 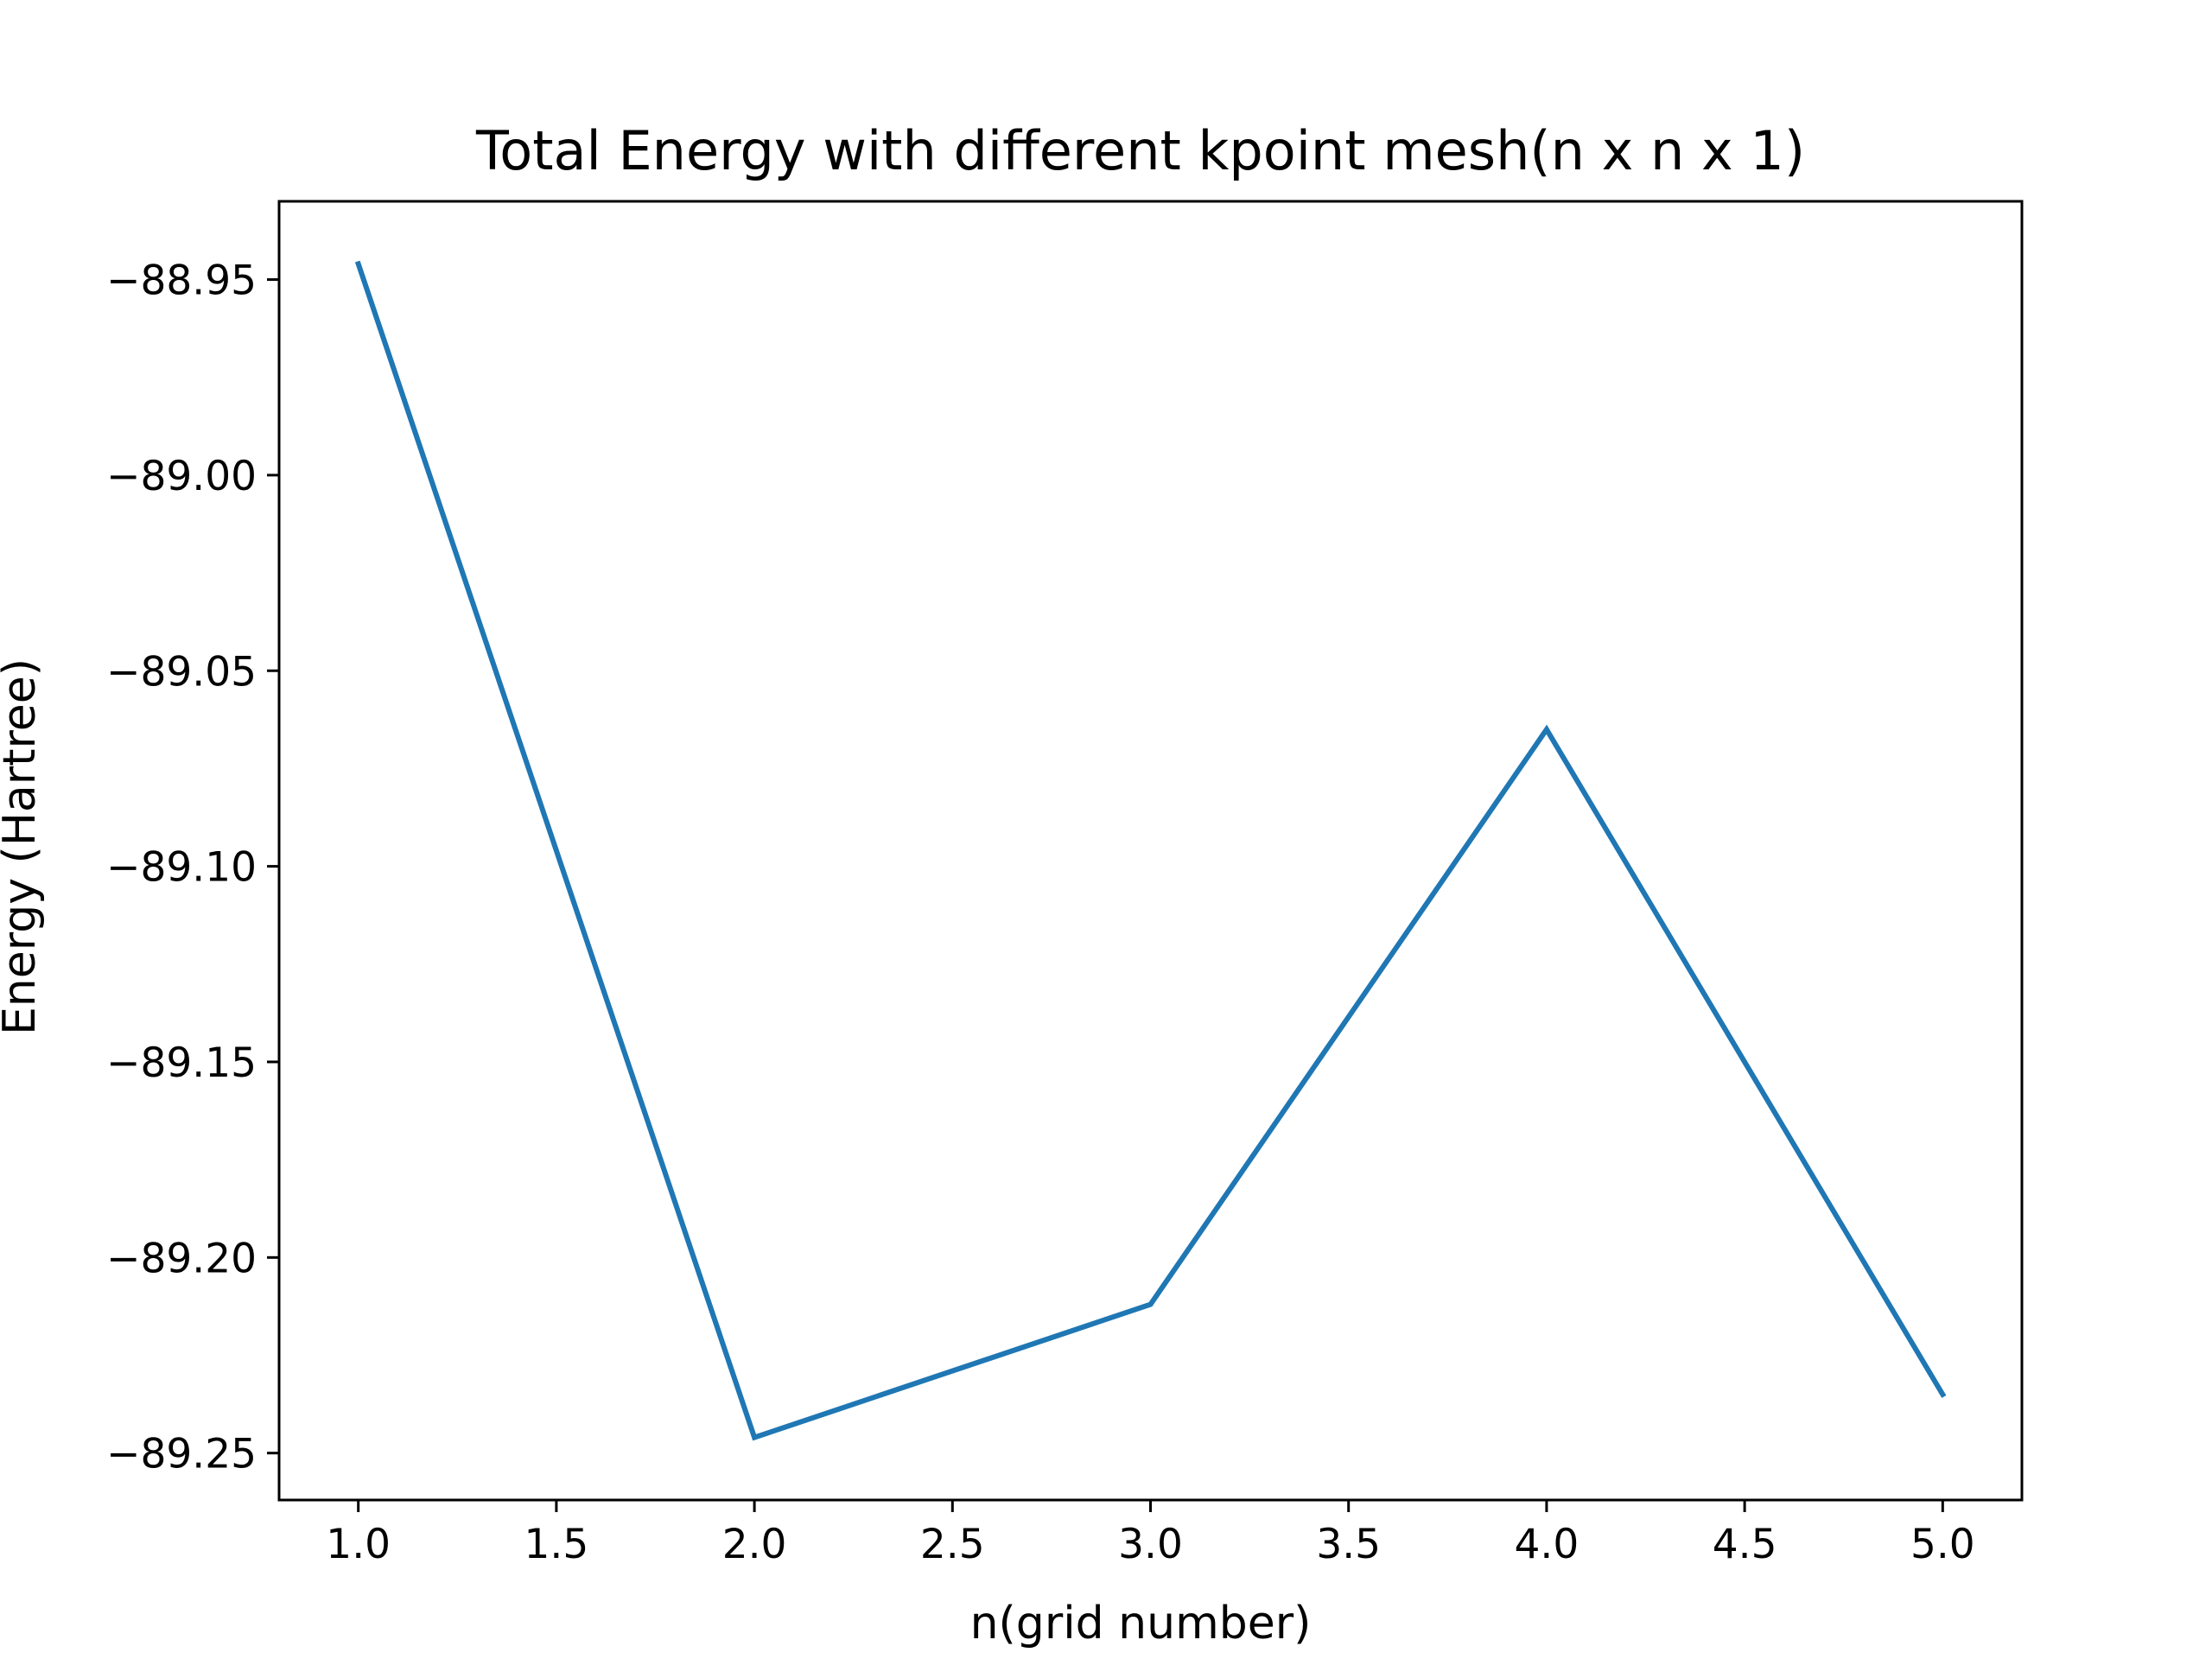 I want to click on y-tick-label: −89.20, so click(x=181, y=1258).